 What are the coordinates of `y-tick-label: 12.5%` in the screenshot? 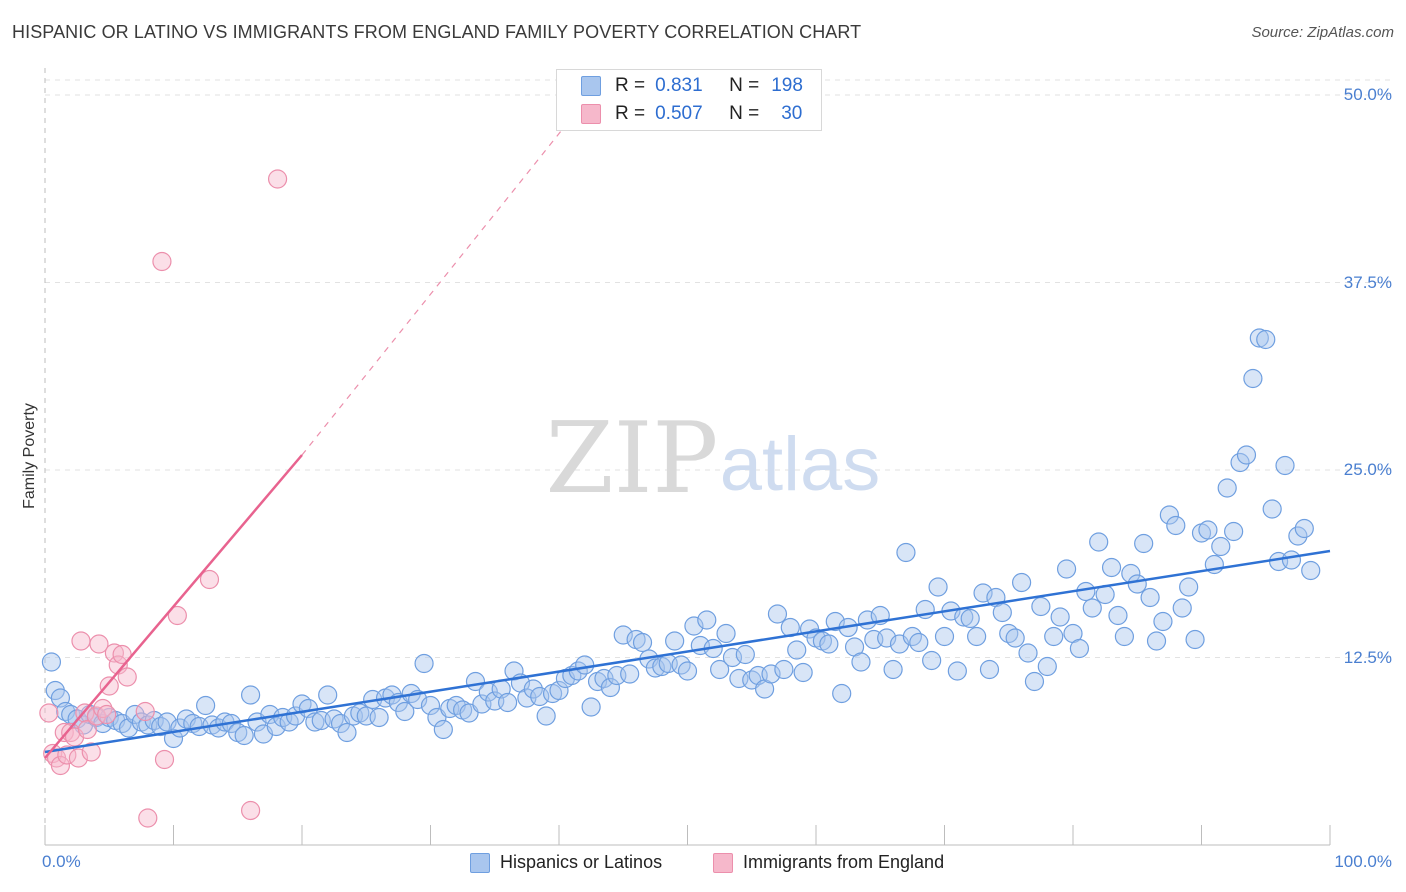 It's located at (1367, 657).